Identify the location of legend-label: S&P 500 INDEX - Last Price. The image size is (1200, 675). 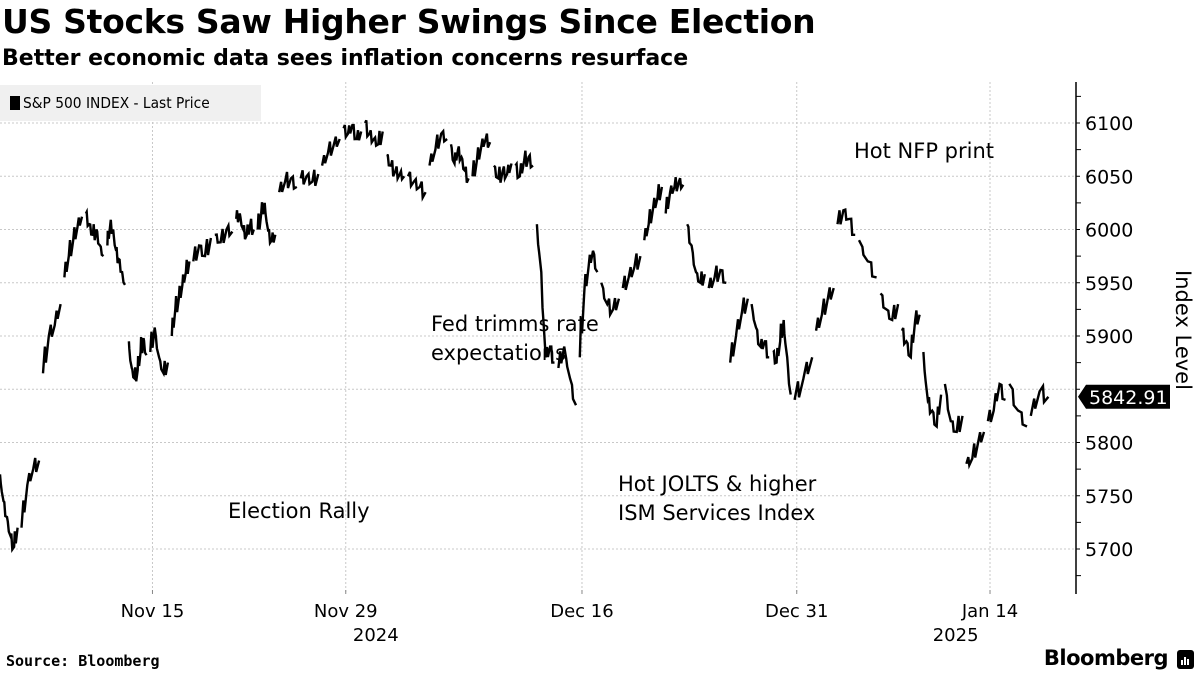
(116, 103).